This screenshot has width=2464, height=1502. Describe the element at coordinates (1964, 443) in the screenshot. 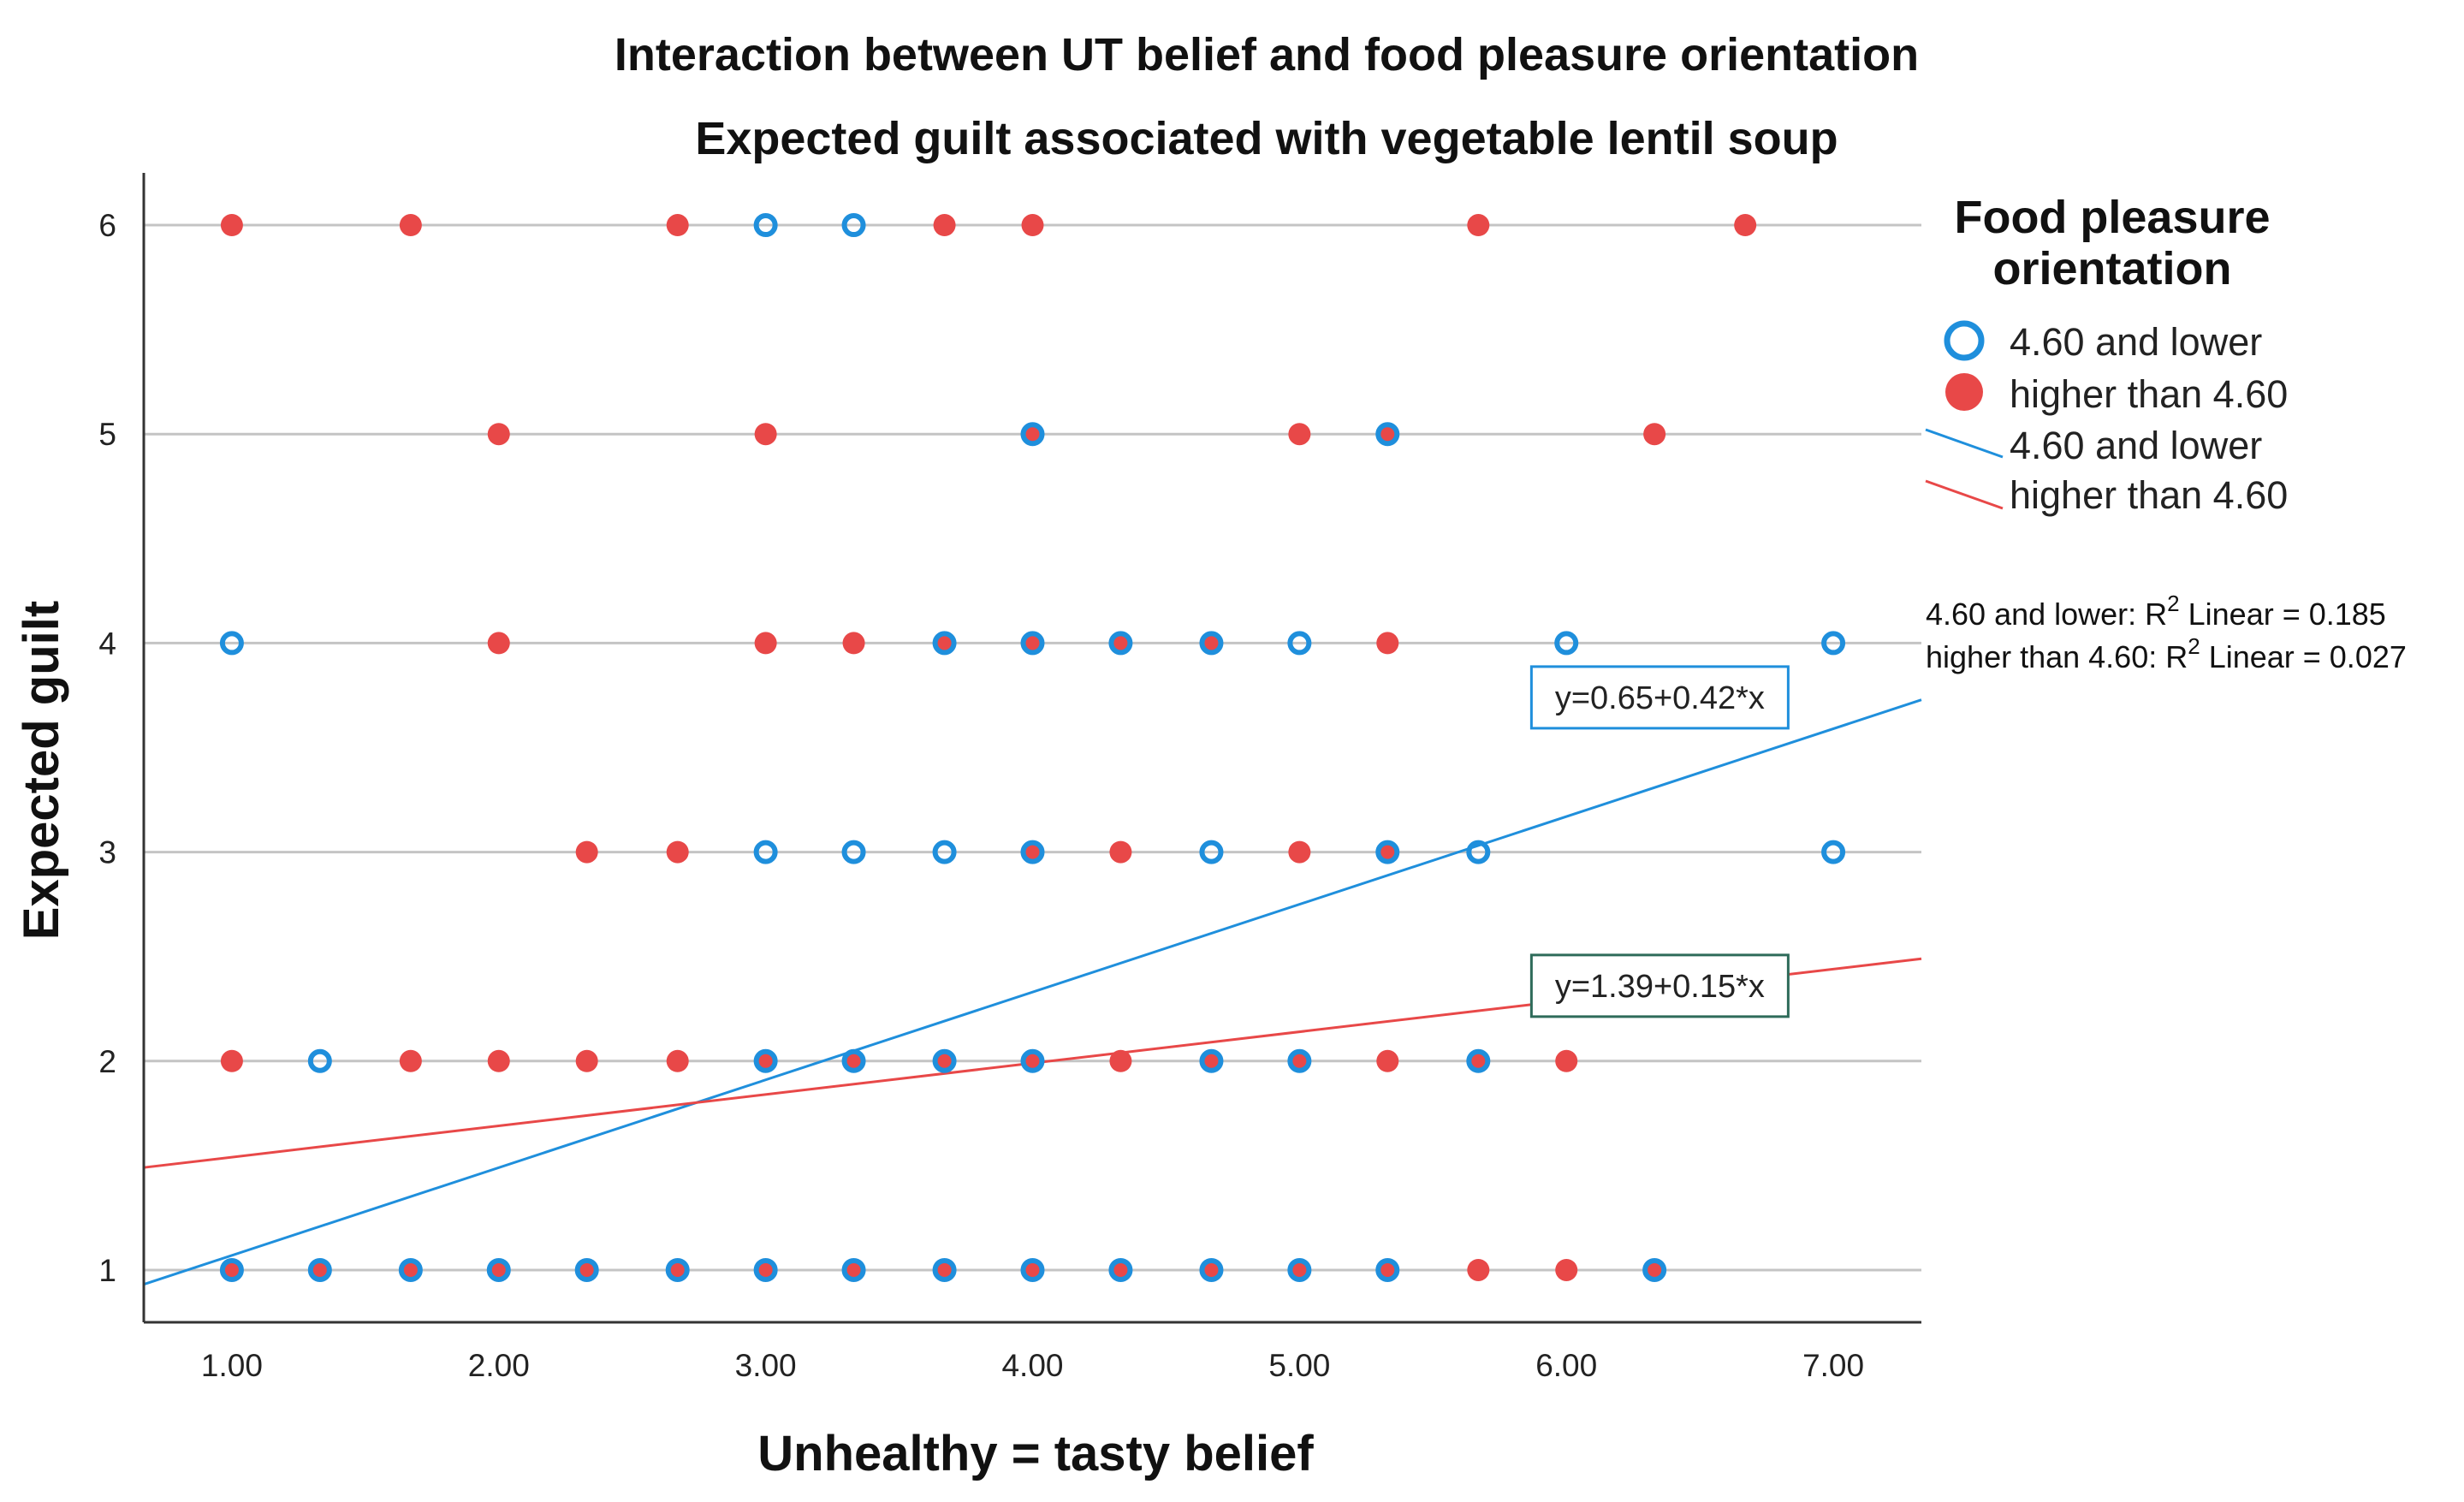

I see `legend-blue-line-marker` at that location.